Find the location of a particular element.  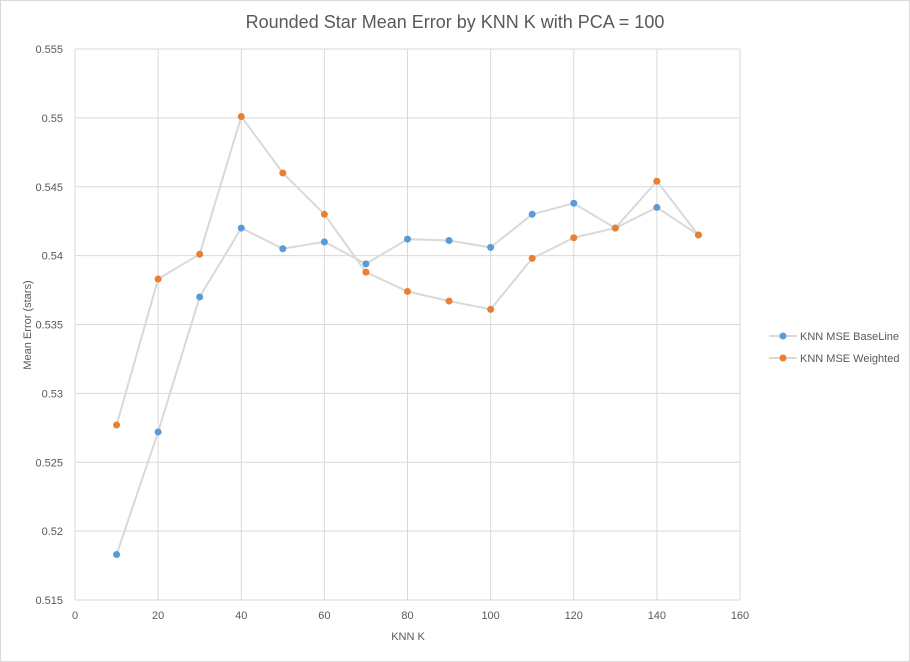

y-tick-label: 0.525 is located at coordinates (49, 463).